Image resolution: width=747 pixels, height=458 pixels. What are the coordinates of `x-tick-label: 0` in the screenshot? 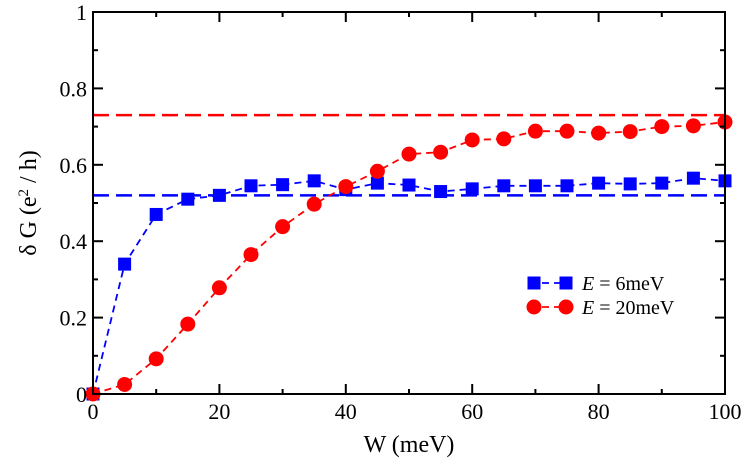 It's located at (93, 411).